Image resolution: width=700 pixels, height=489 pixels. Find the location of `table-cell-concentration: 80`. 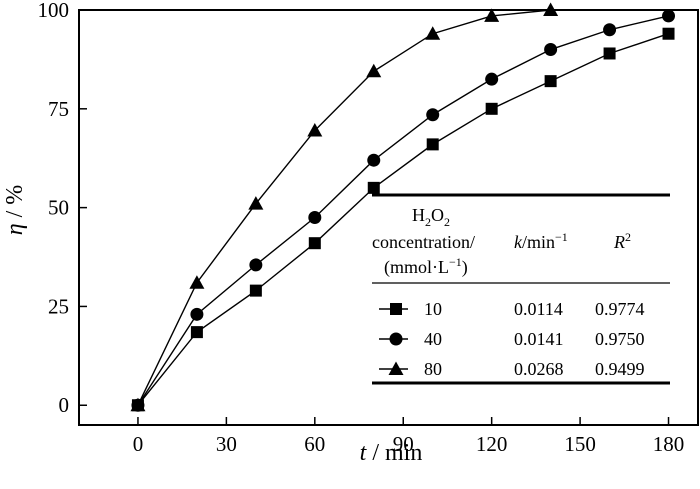

table-cell-concentration: 80 is located at coordinates (433, 369).